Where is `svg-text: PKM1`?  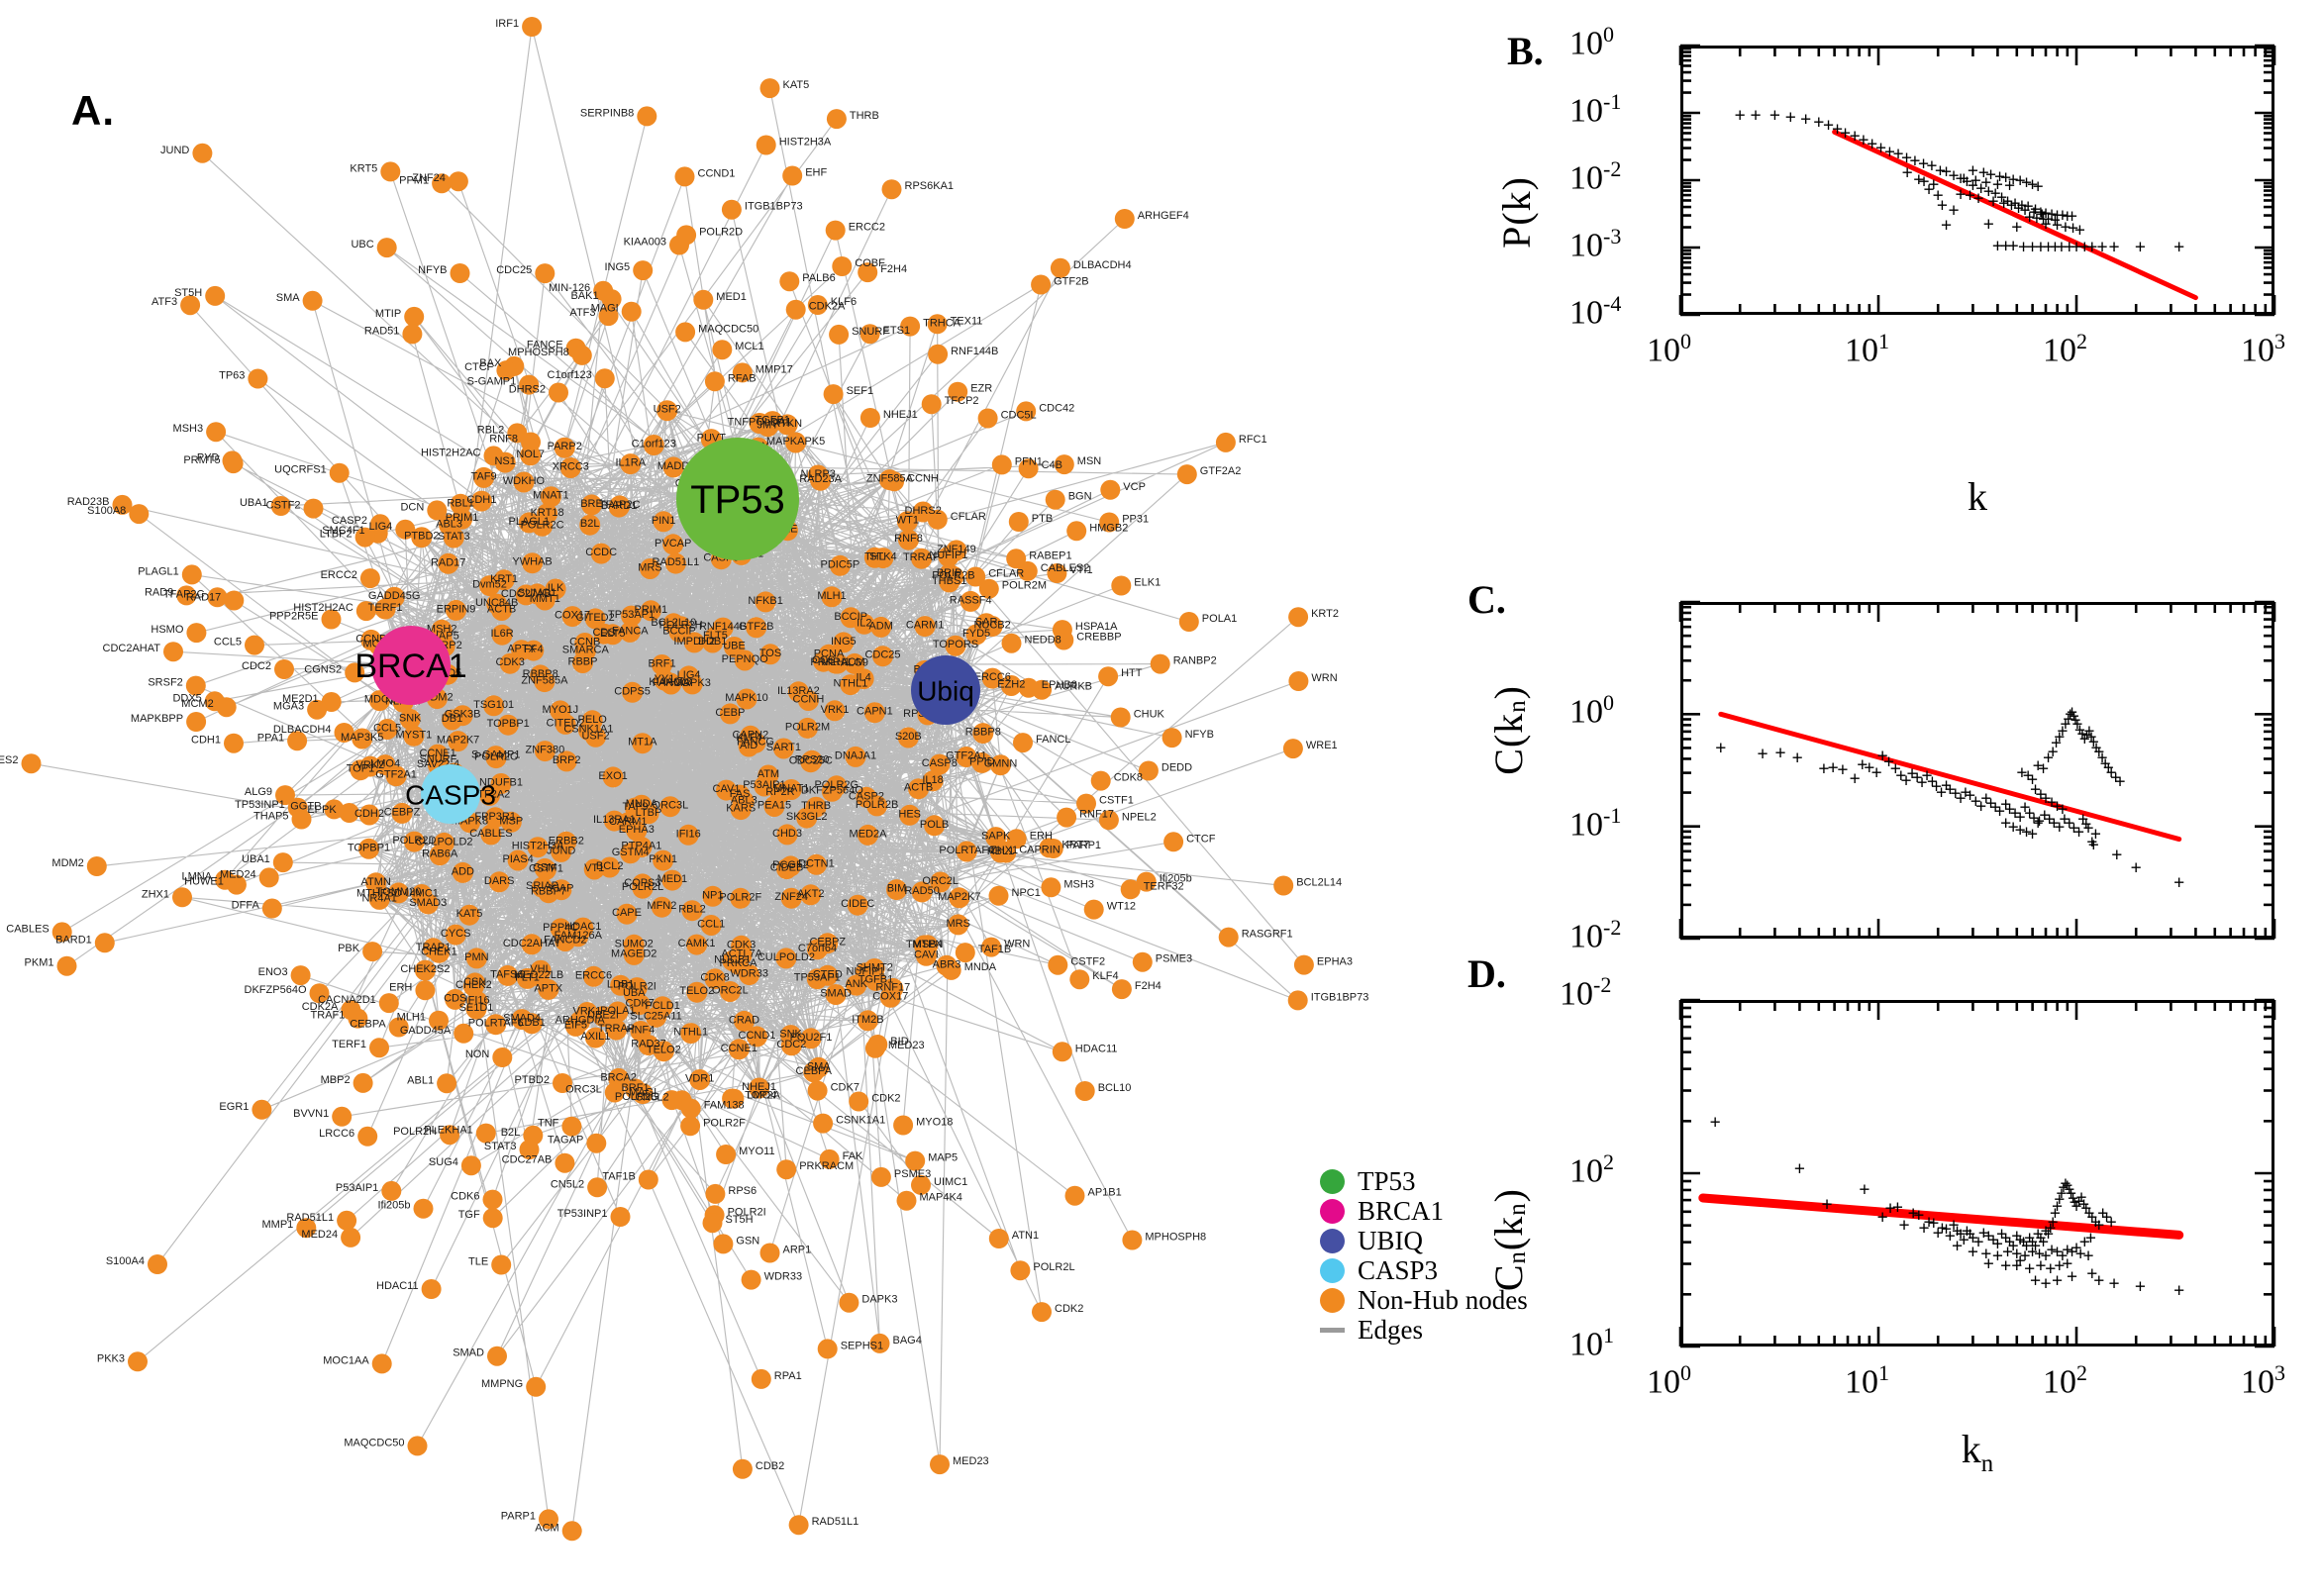 svg-text: PKM1 is located at coordinates (39, 963).